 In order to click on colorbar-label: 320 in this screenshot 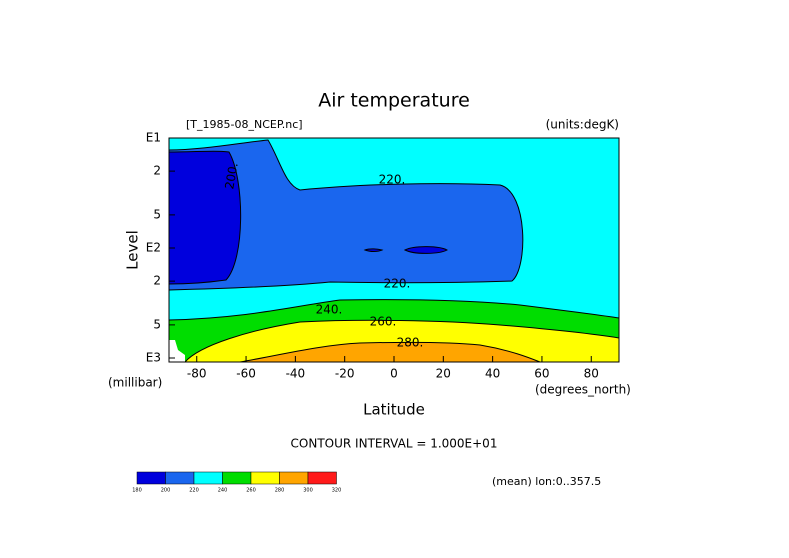, I will do `click(337, 491)`.